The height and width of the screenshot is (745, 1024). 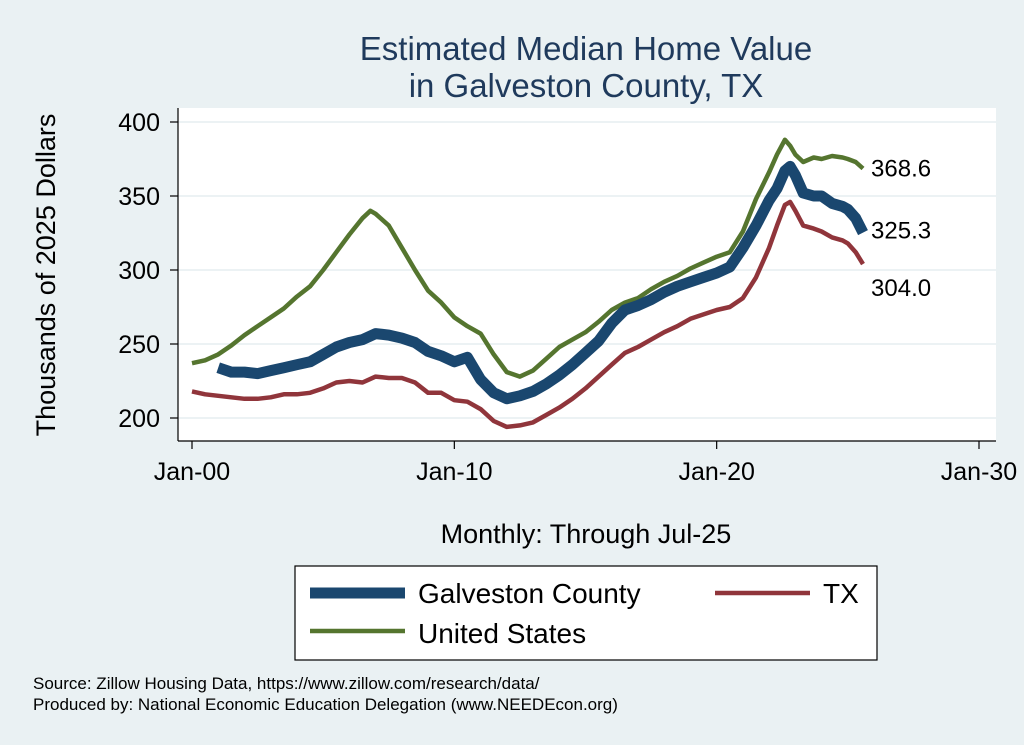 What do you see at coordinates (585, 463) in the screenshot?
I see `x-ticks: Jan-00 Jan-10 Jan-20 Jan-30` at bounding box center [585, 463].